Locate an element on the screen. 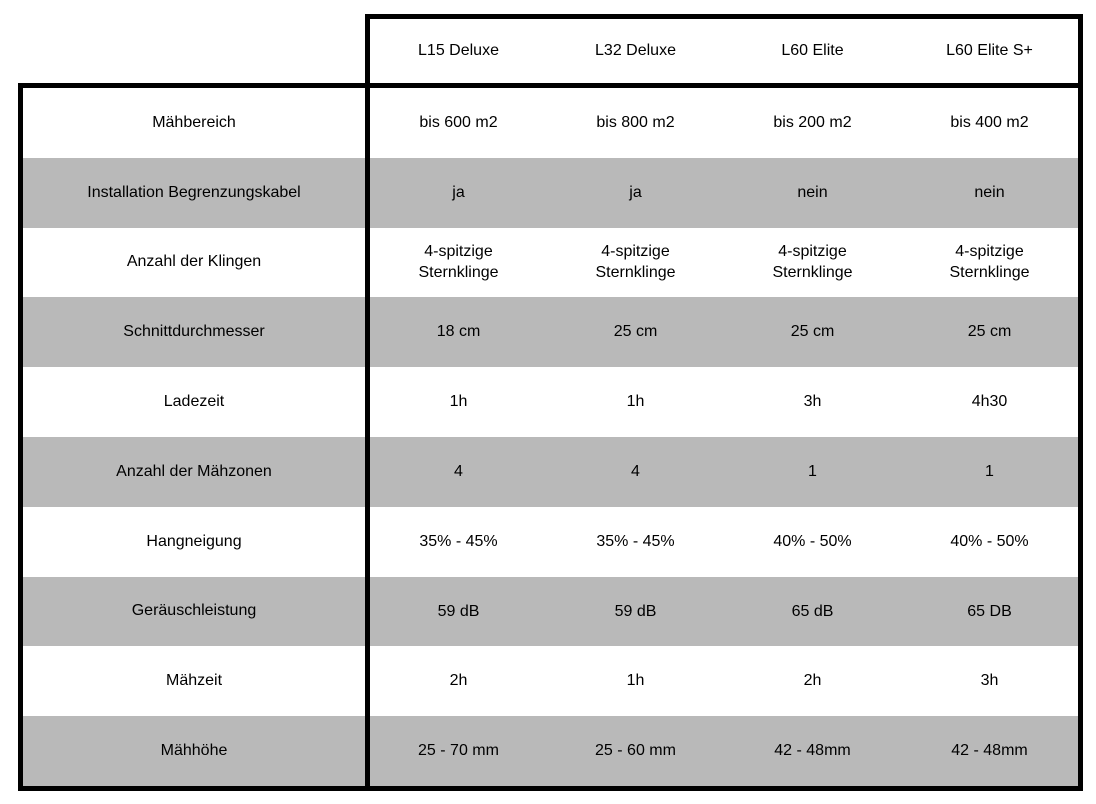  spec-cell: bis 200 m2 is located at coordinates (812, 123).